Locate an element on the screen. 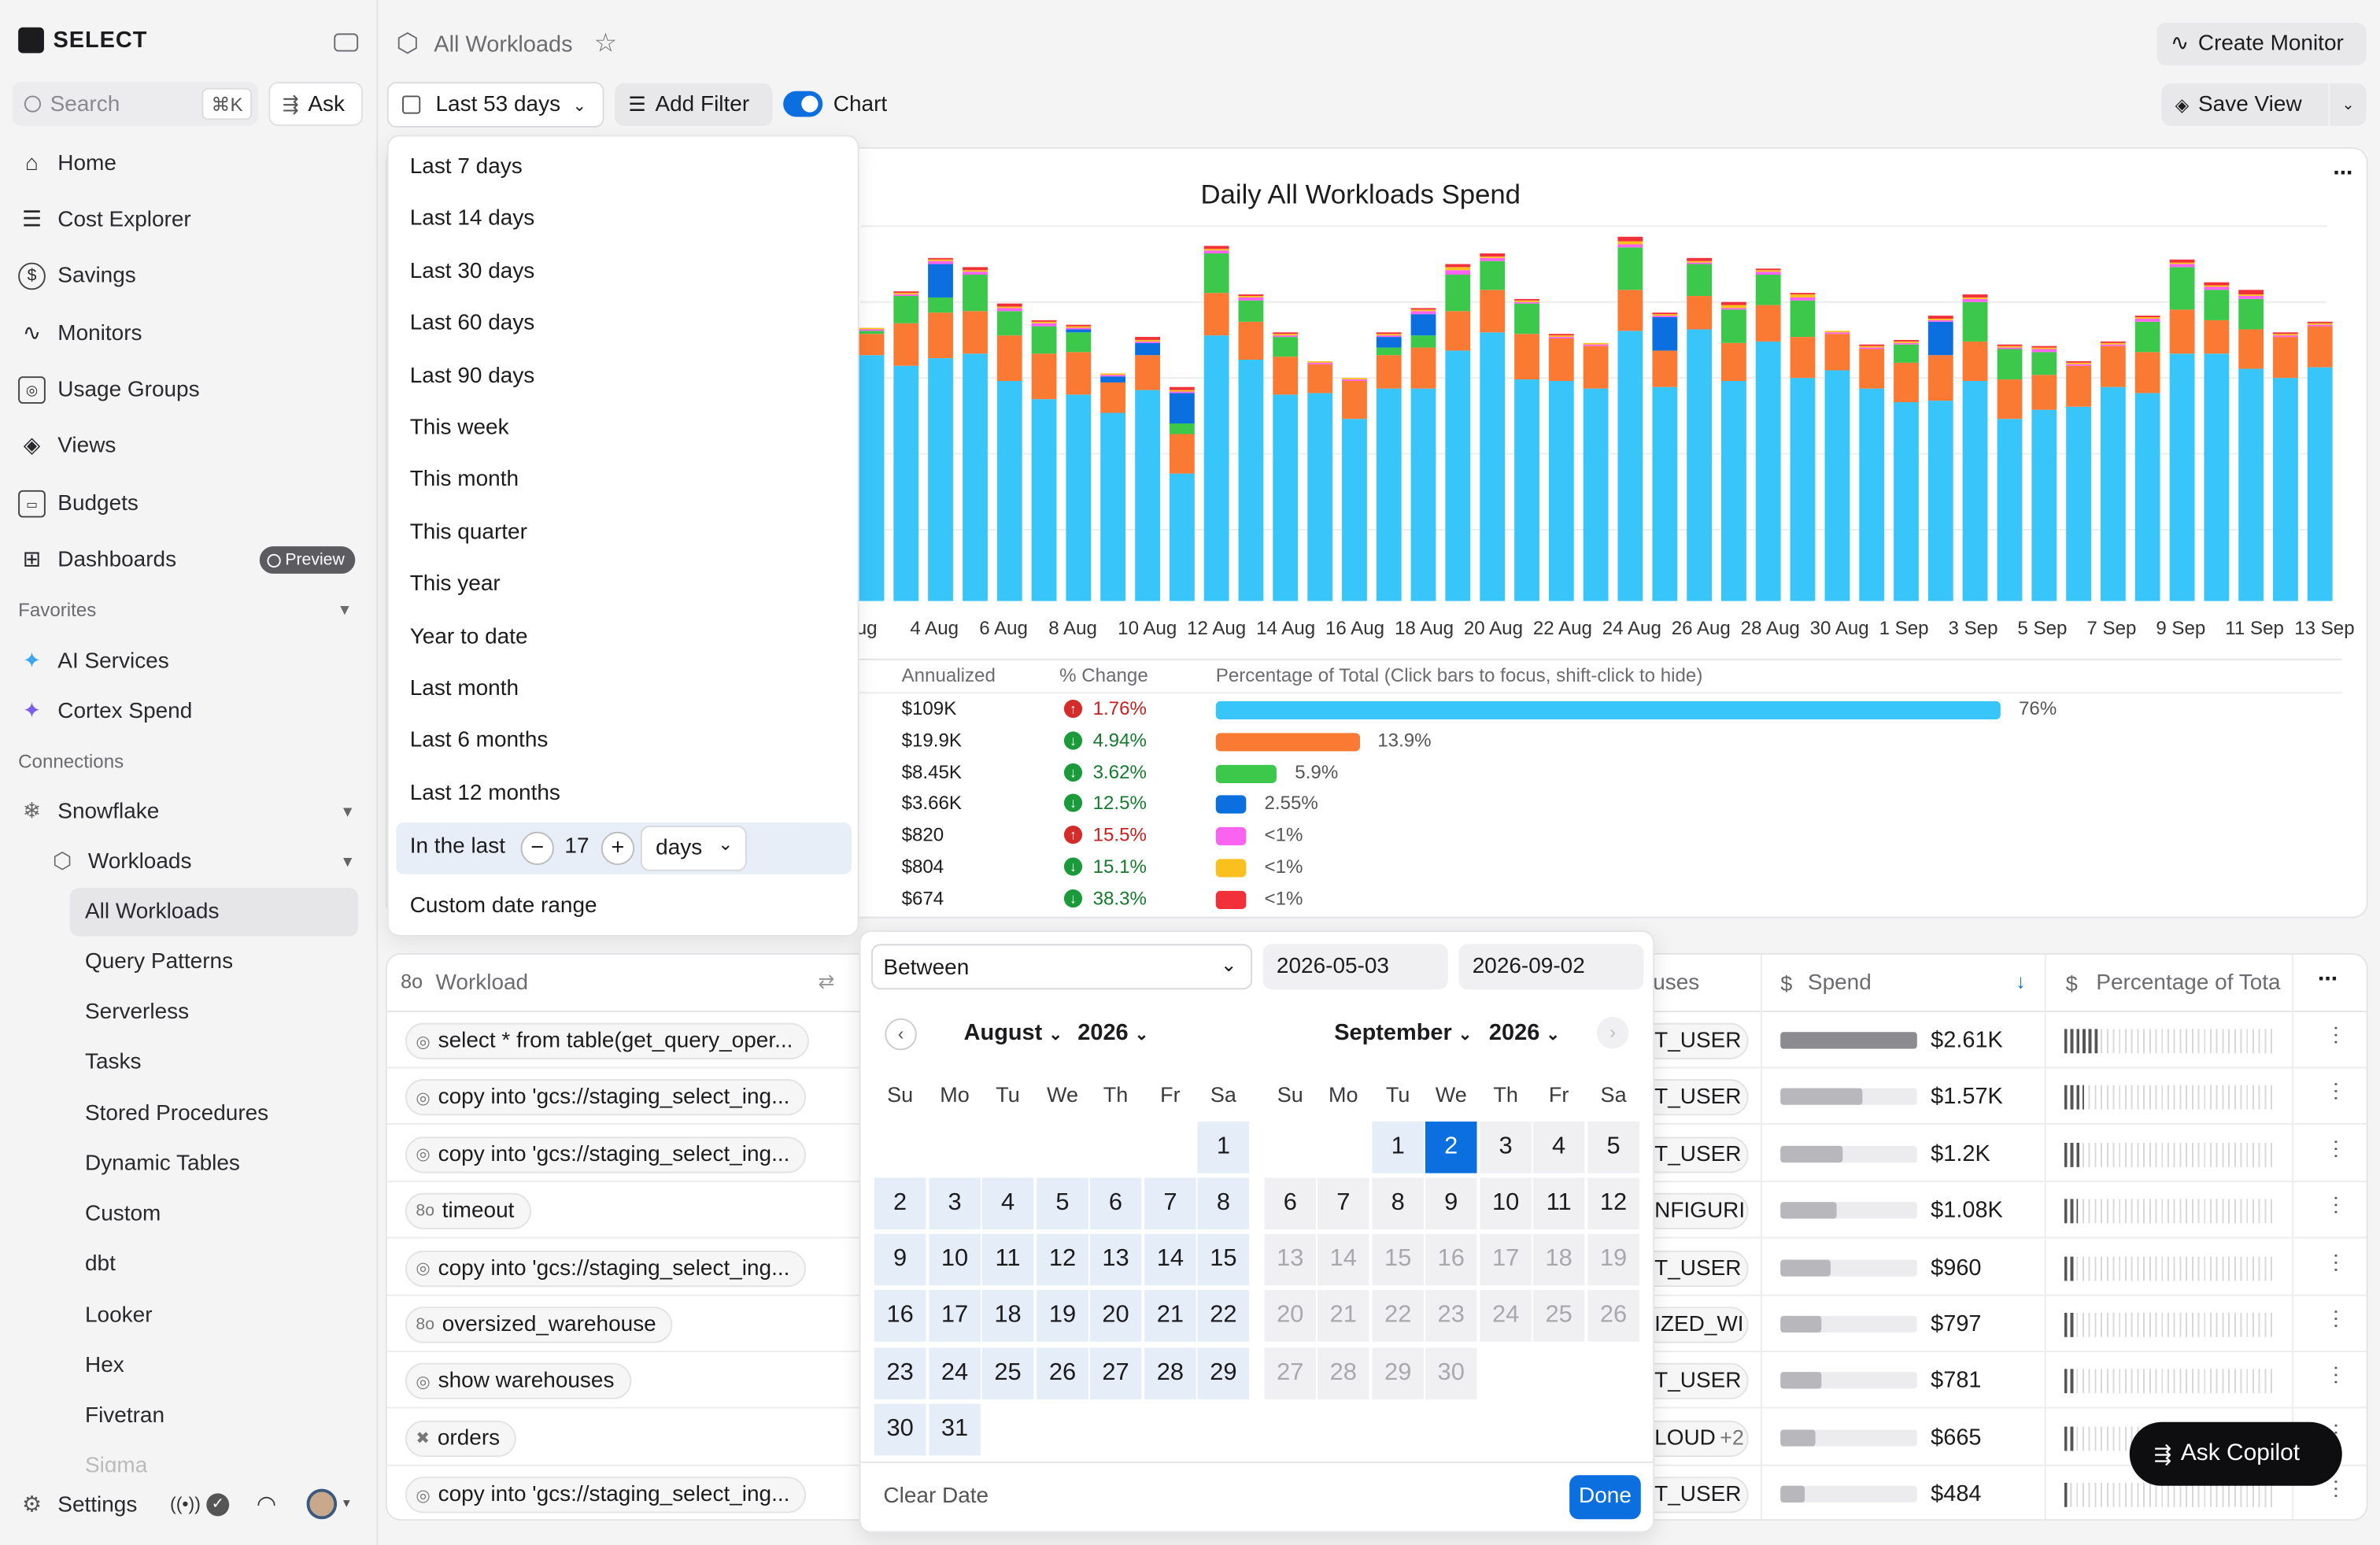 This screenshot has height=1545, width=2380. end-date-input: 2026-09-02 is located at coordinates (1551, 967).